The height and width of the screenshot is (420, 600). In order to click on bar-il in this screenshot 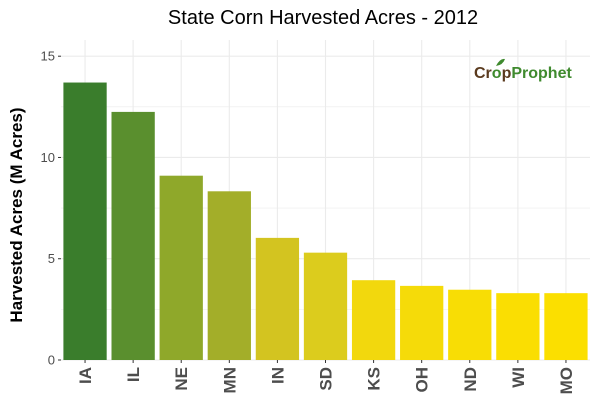, I will do `click(133, 235)`.